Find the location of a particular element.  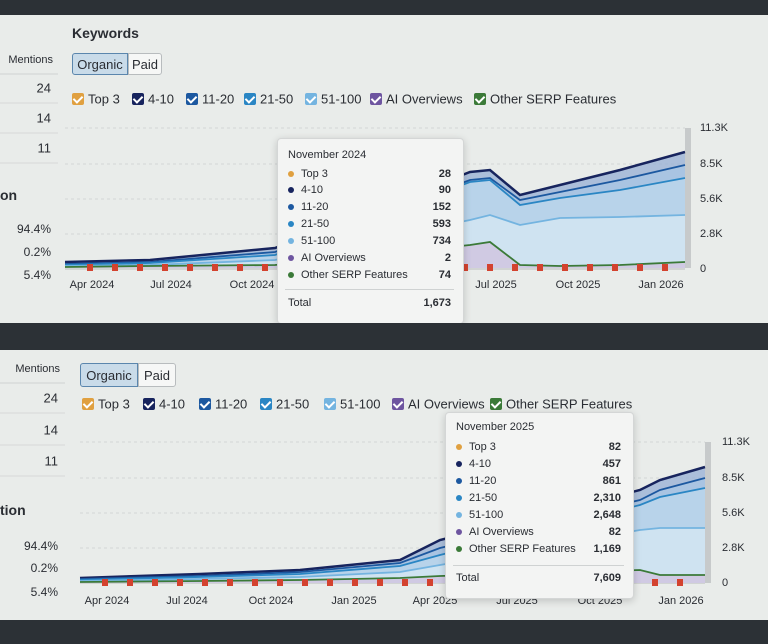

tooltip-value: 2 is located at coordinates (447, 258).